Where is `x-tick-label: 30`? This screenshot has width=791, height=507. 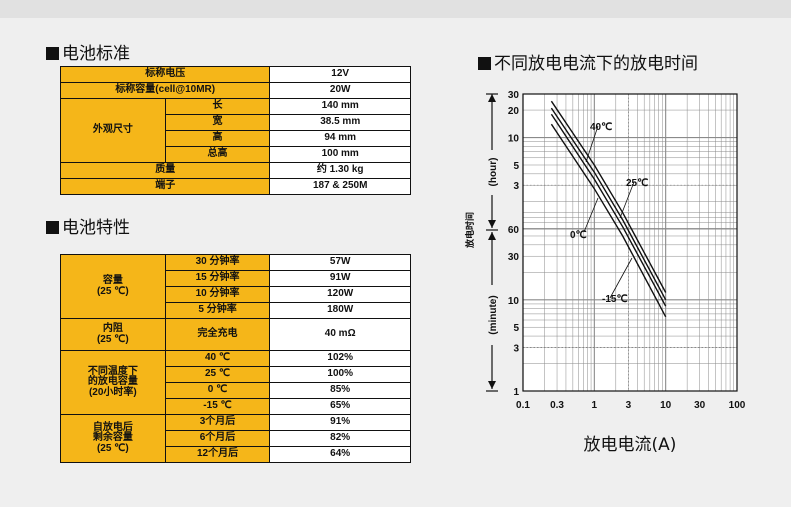 x-tick-label: 30 is located at coordinates (700, 405).